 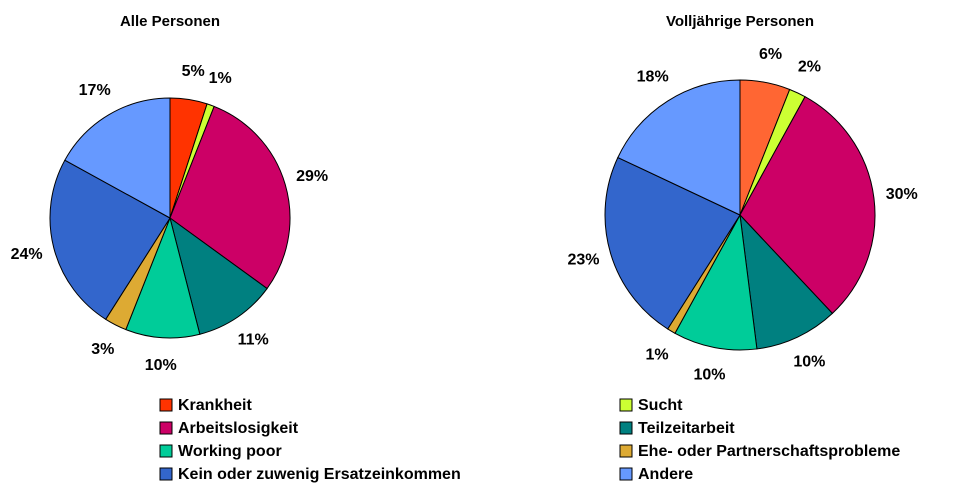 What do you see at coordinates (809, 67) in the screenshot?
I see `data-label: 2%` at bounding box center [809, 67].